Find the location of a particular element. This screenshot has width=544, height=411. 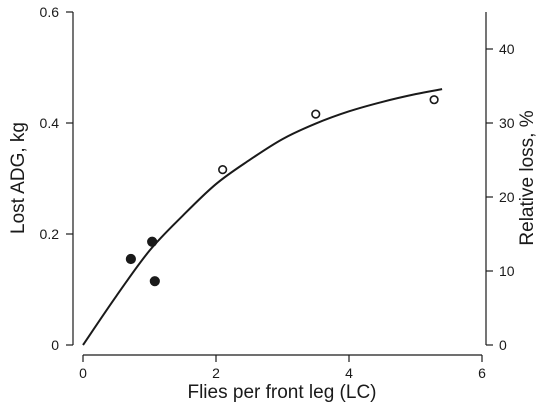

right-y-ticks: 0 10 20 30 40 is located at coordinates (500, 197).